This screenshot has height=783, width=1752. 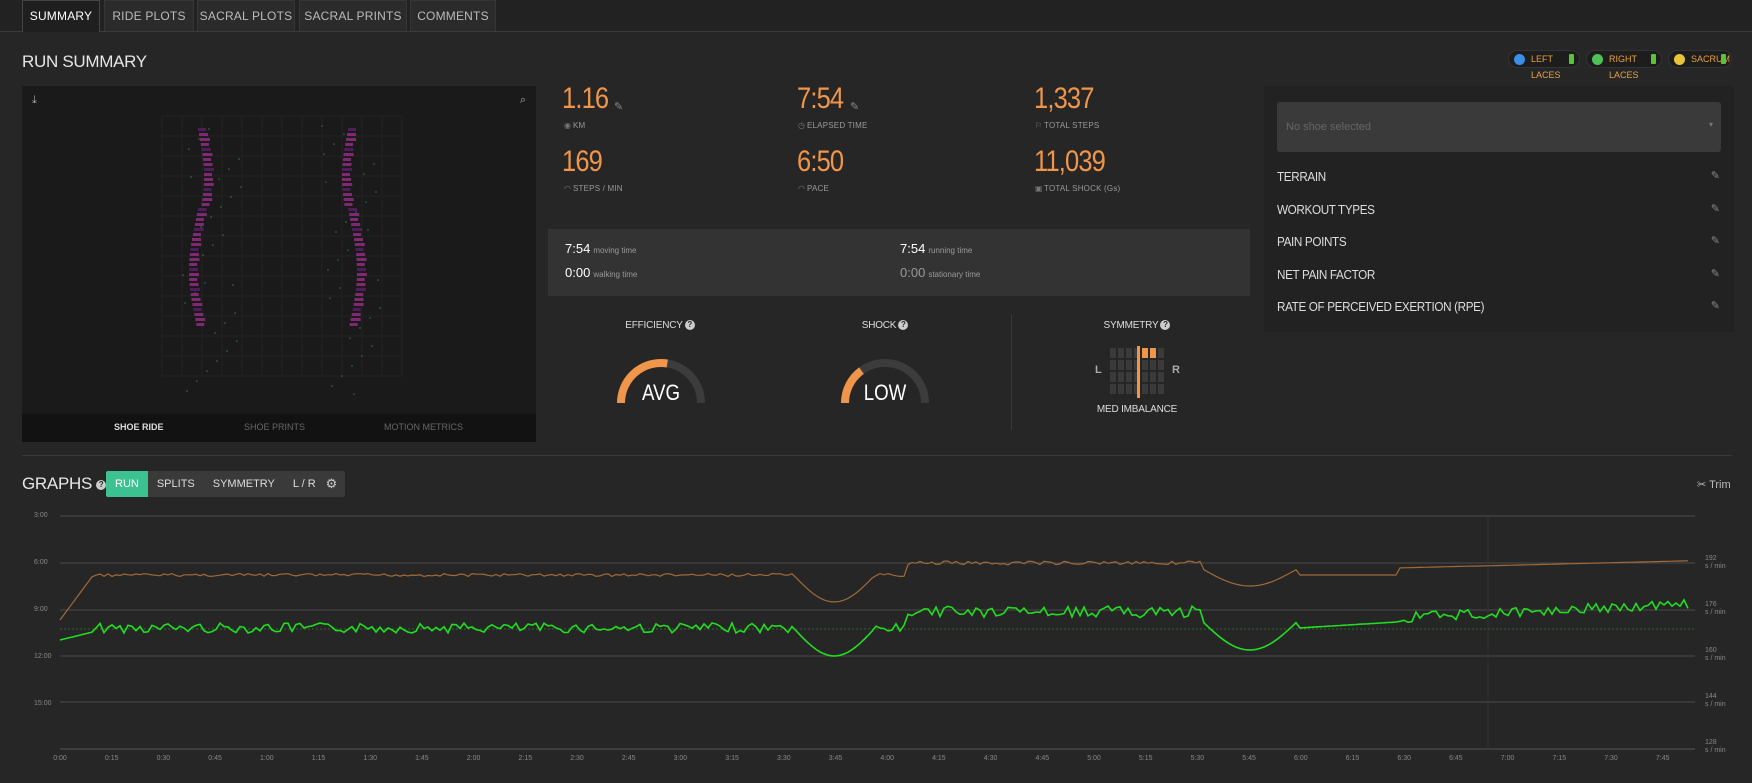 I want to click on edit-terrain-pencil-icon: ✎, so click(x=1715, y=176).